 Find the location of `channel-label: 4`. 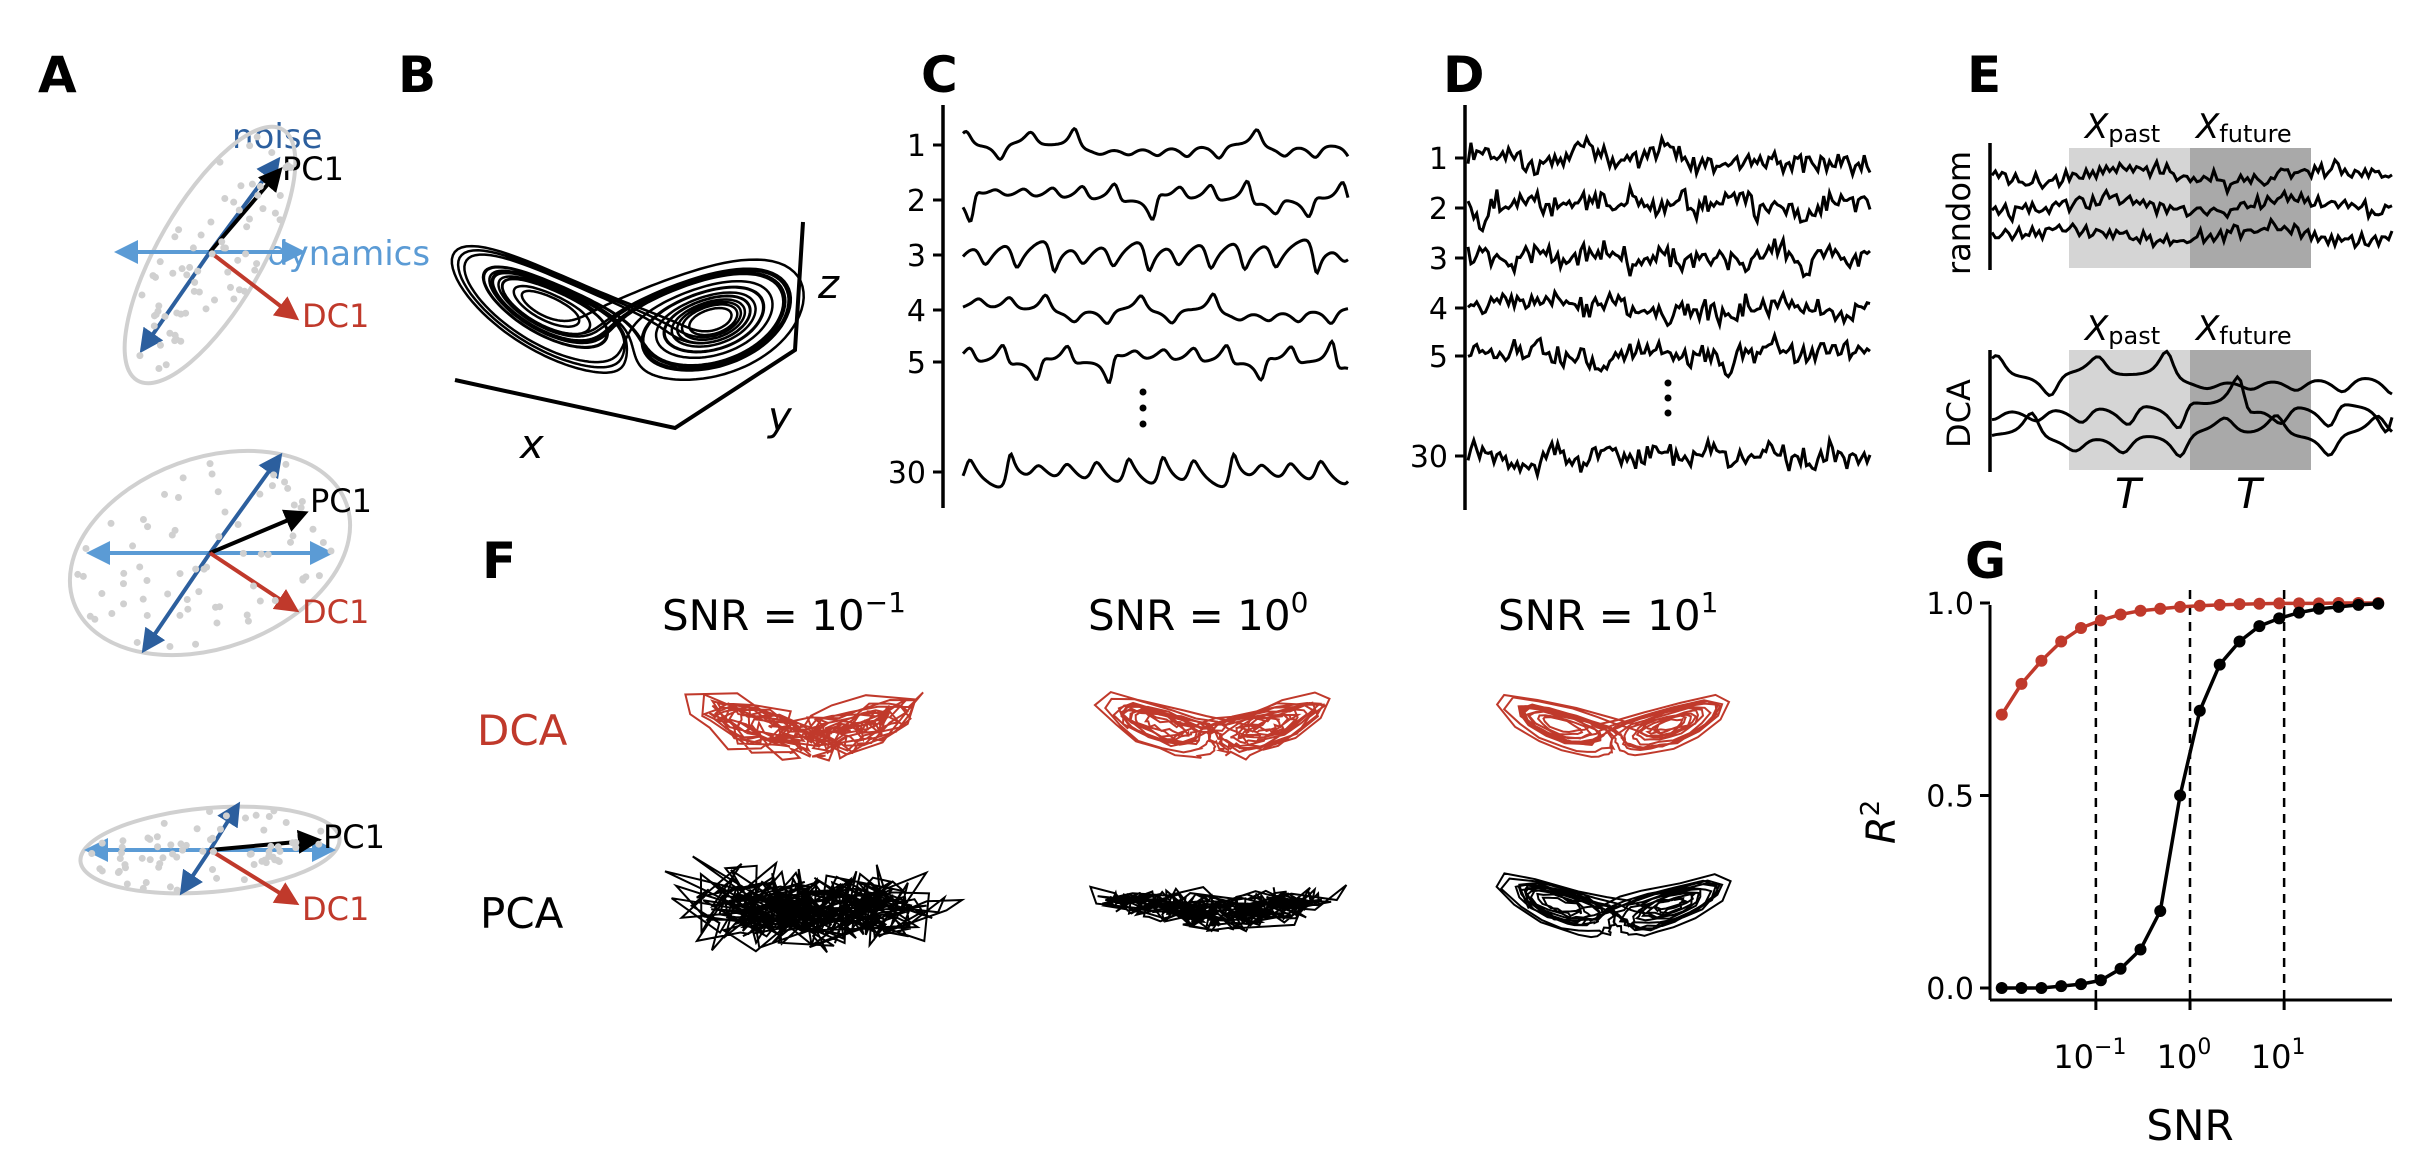

channel-label: 4 is located at coordinates (916, 311).